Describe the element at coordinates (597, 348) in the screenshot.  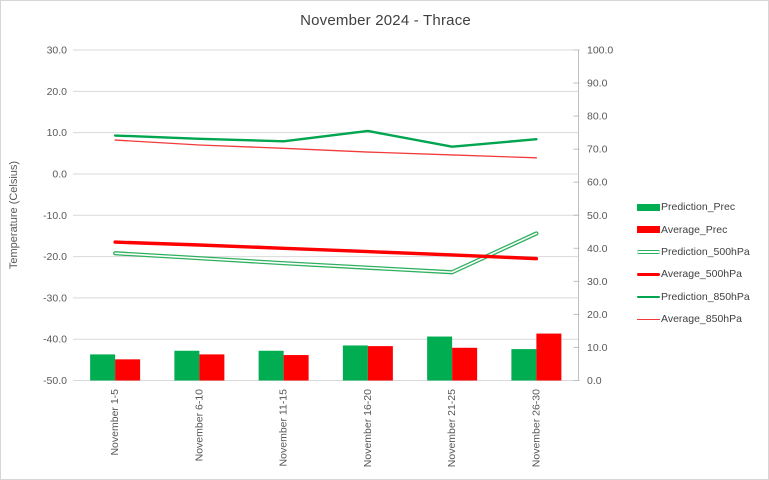
I see `right-axis-tick-label: 10.0` at that location.